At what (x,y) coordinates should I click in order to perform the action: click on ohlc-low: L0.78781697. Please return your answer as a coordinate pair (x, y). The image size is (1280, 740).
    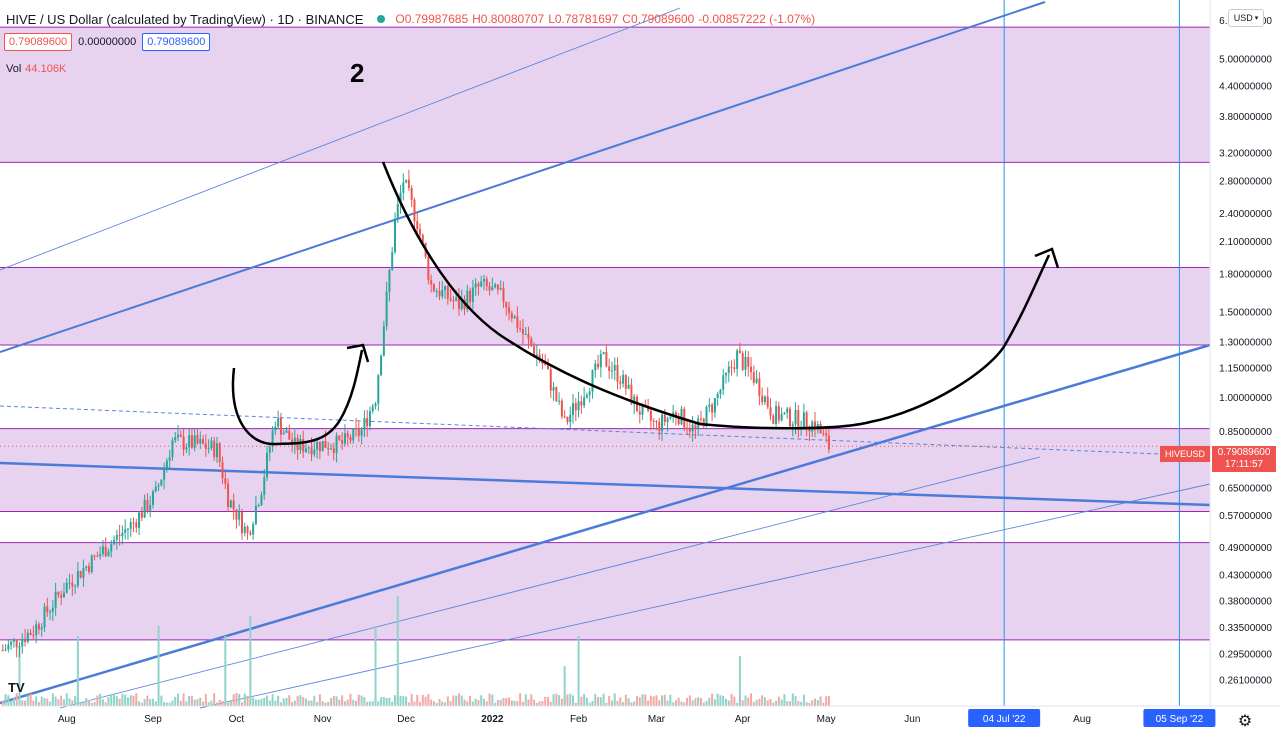
    Looking at the image, I should click on (583, 19).